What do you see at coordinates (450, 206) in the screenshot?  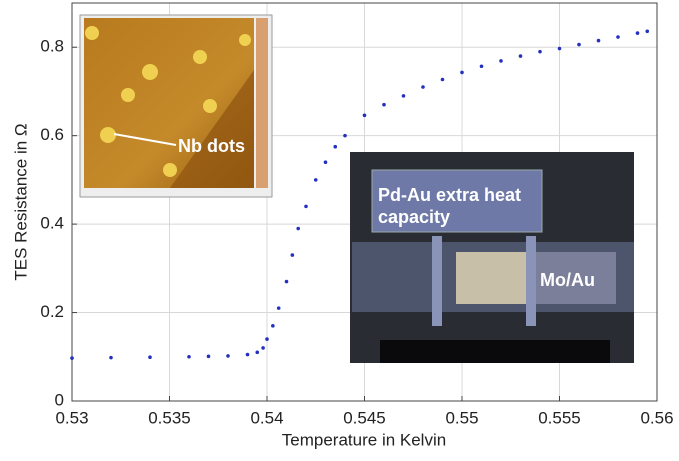 I see `annotation: Pd-Au extra heat capacity` at bounding box center [450, 206].